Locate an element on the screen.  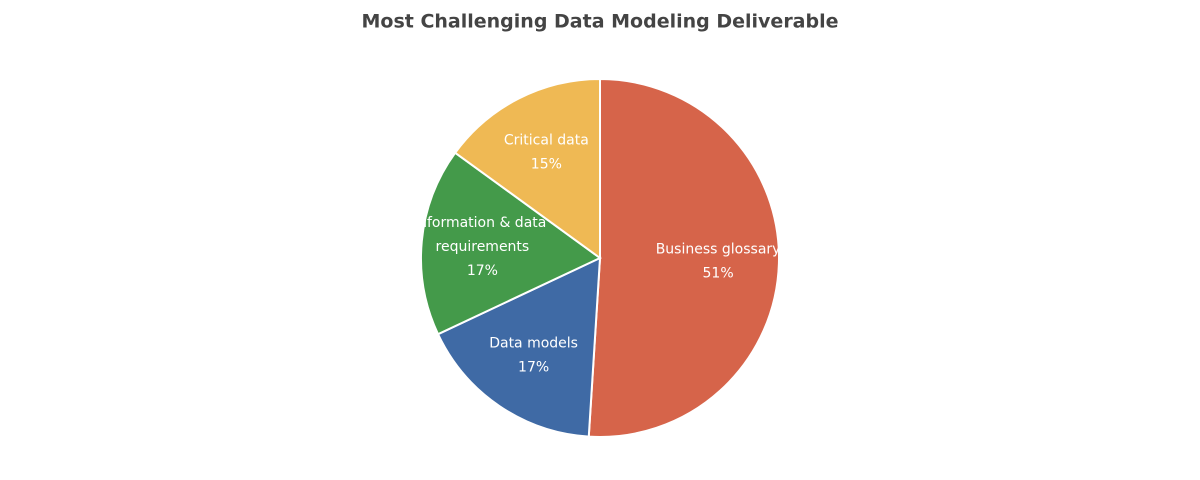
value-label: 51% is located at coordinates (718, 274).